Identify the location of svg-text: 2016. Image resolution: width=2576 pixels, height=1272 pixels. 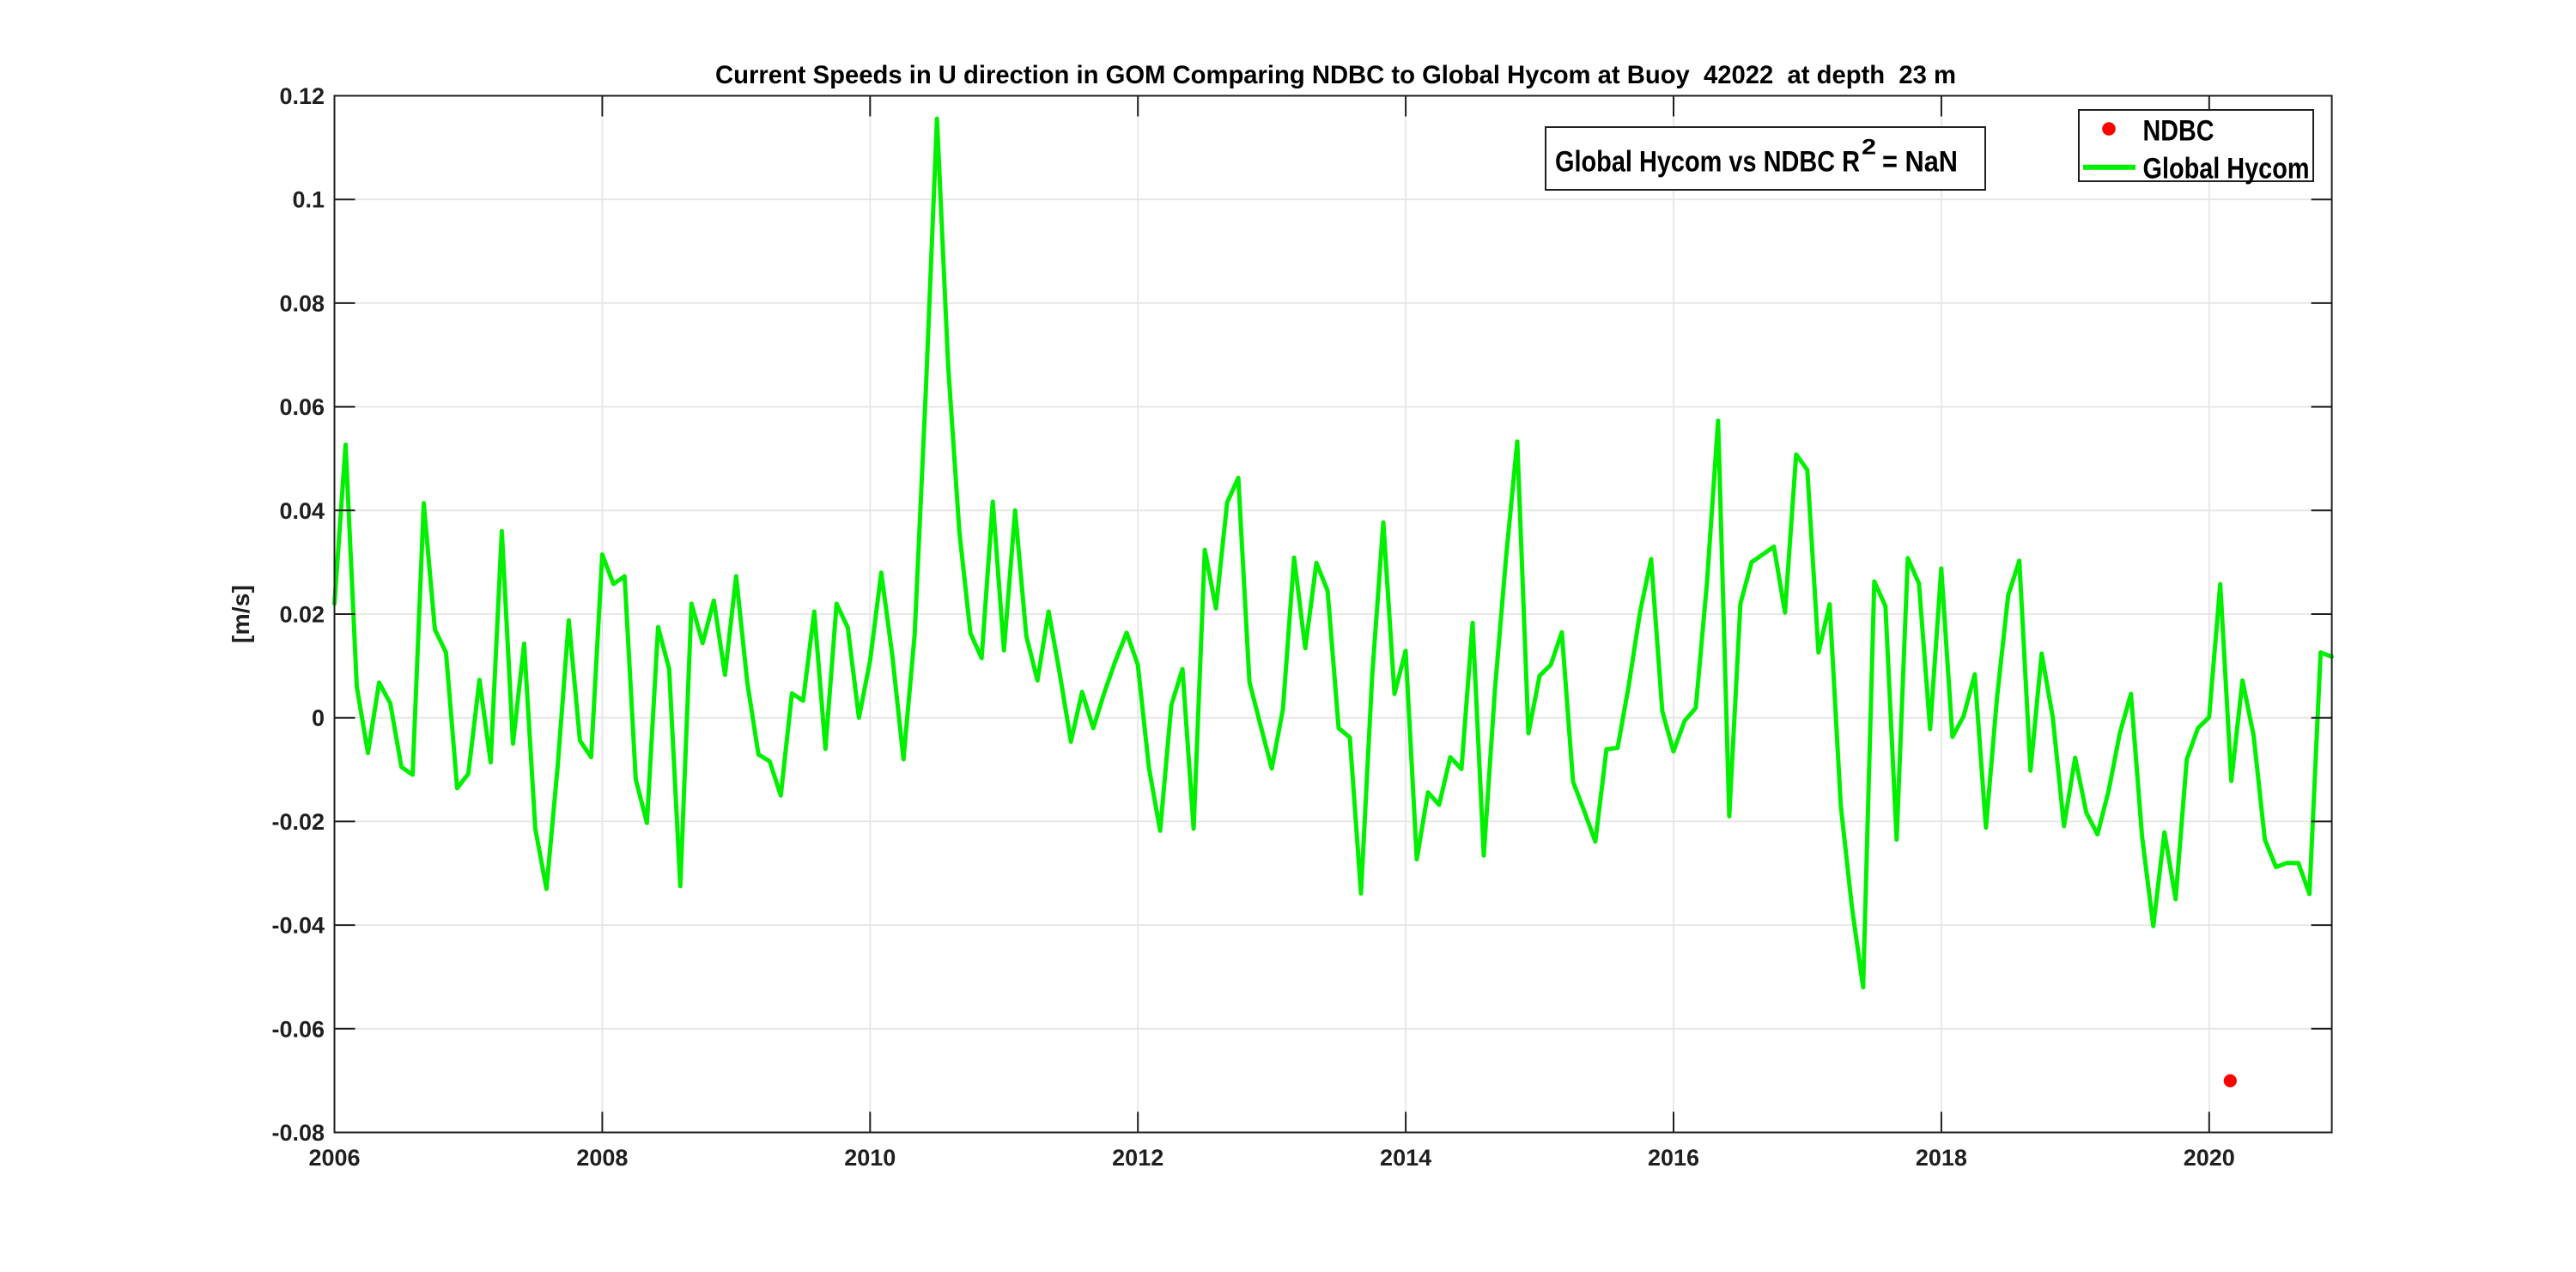
(1674, 1158).